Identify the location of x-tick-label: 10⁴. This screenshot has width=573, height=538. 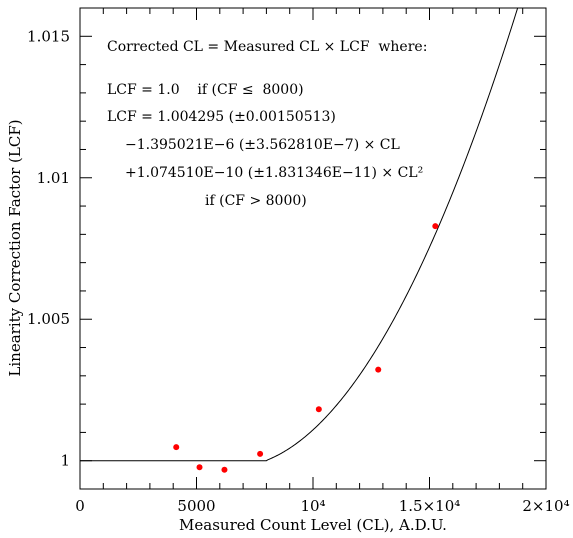
(312, 506).